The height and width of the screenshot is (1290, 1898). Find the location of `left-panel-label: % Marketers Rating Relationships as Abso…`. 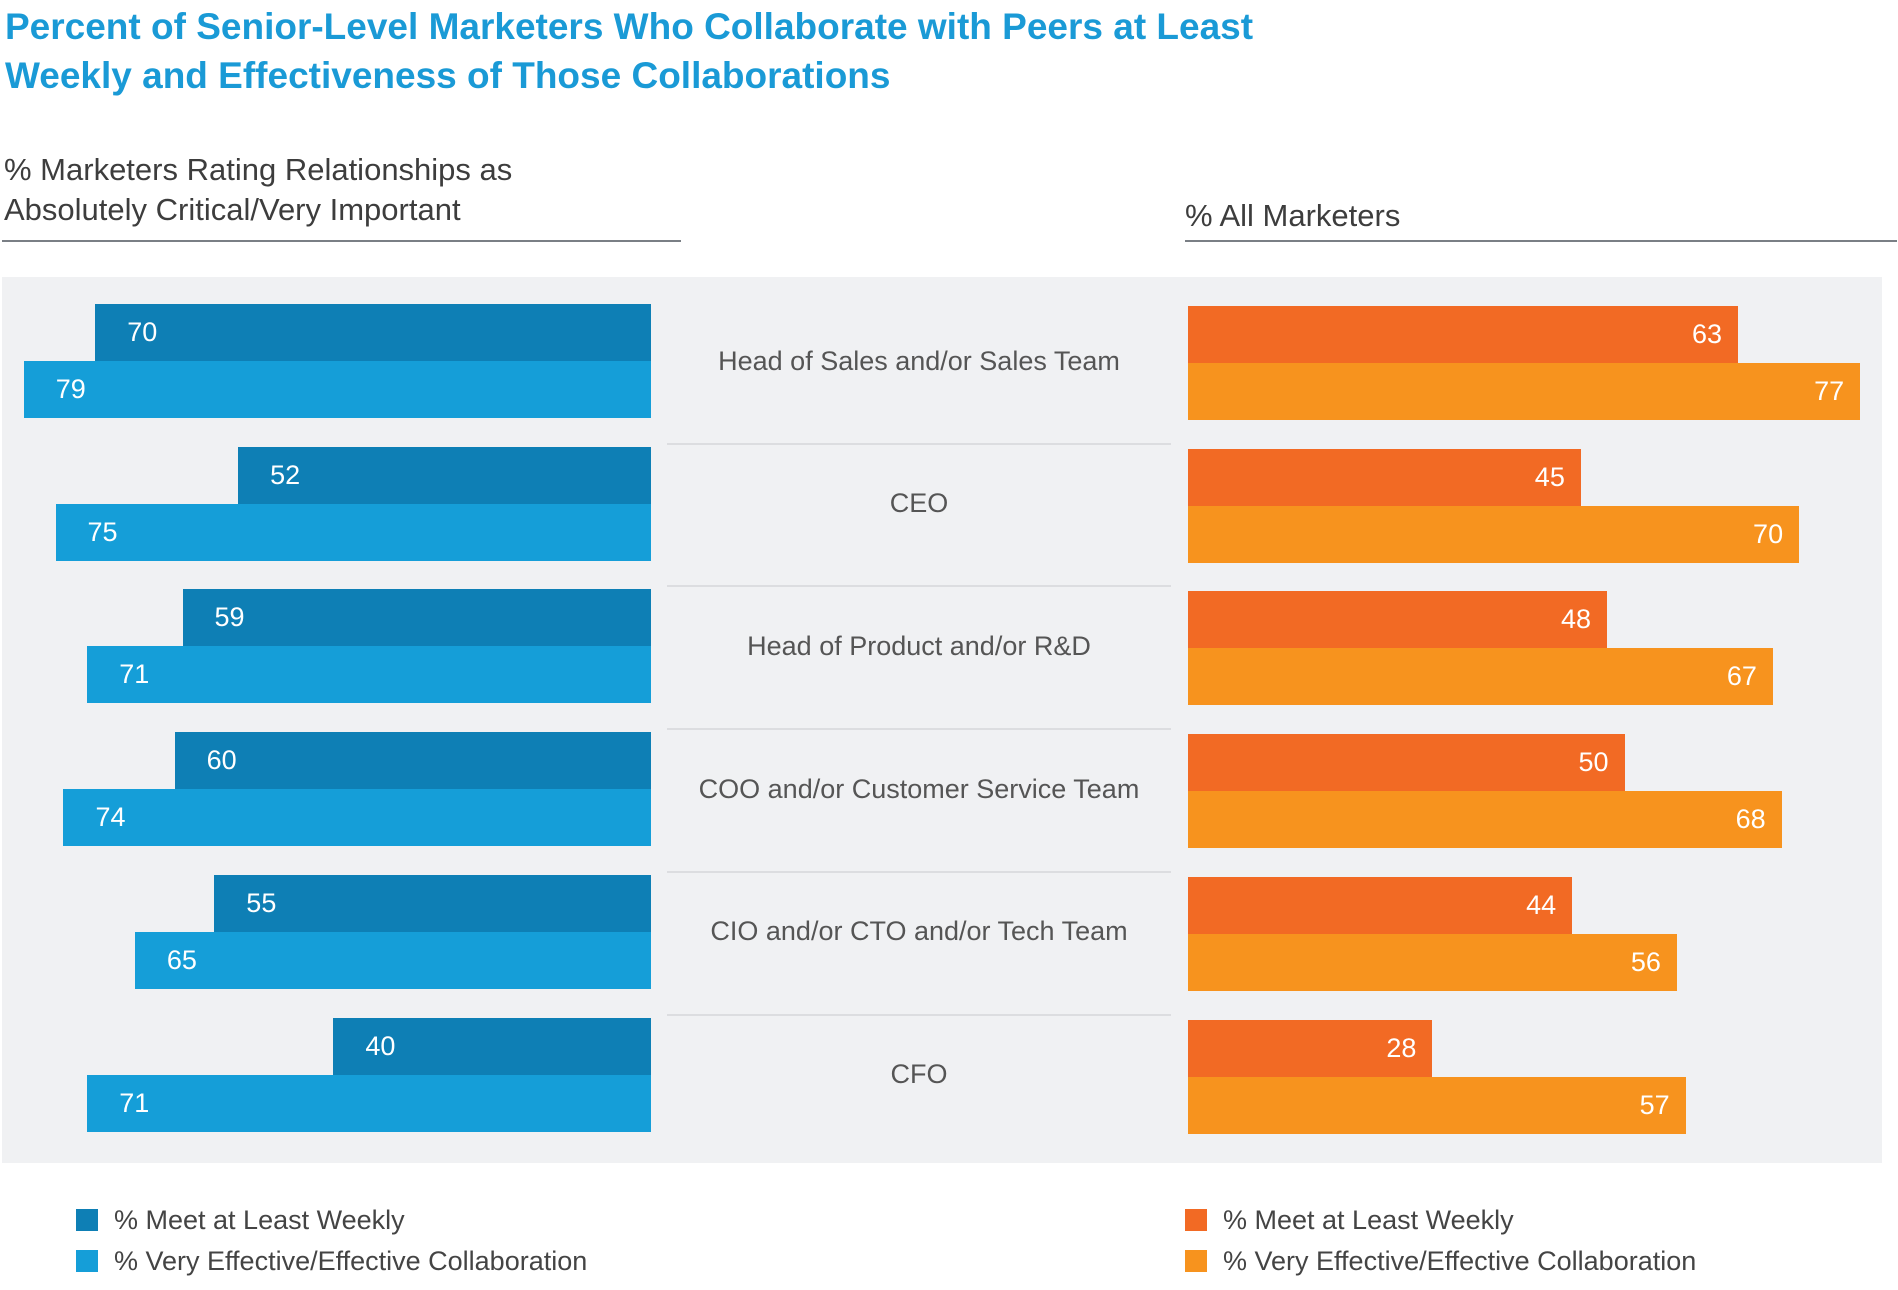

left-panel-label: % Marketers Rating Relationships as Abso… is located at coordinates (258, 190).